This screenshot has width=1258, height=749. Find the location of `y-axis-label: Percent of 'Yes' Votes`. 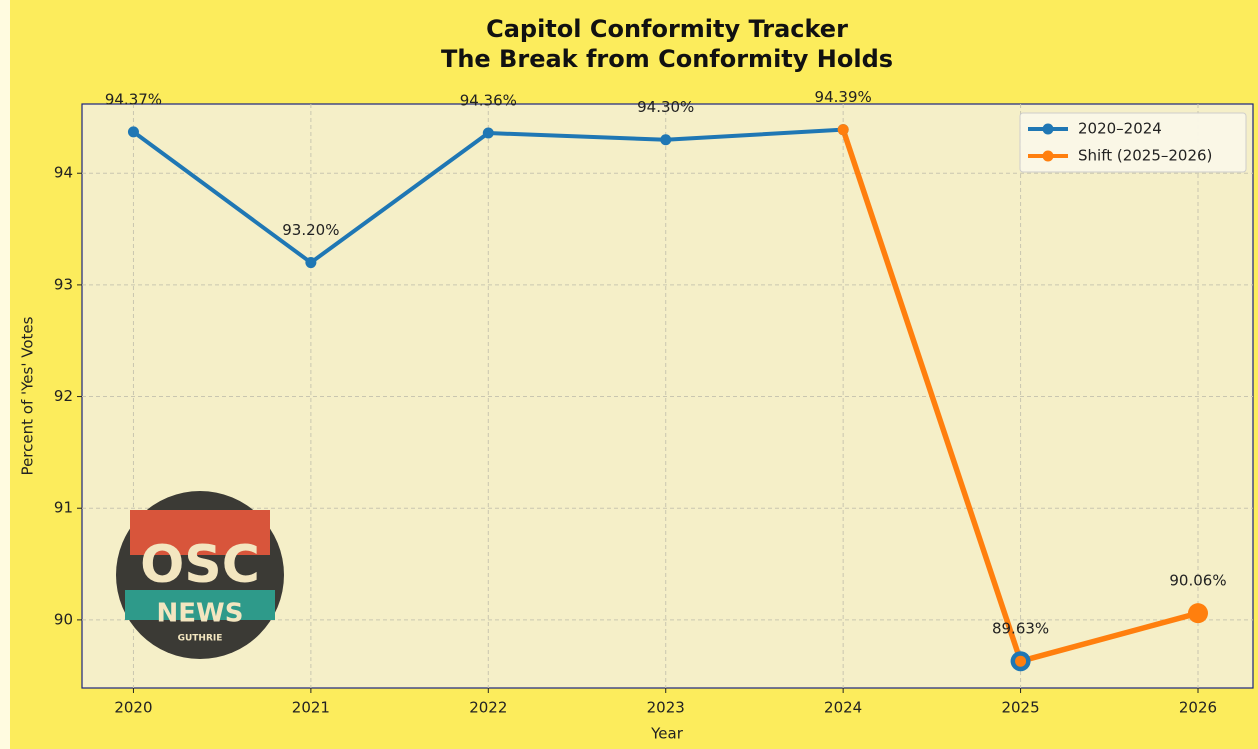

y-axis-label: Percent of 'Yes' Votes is located at coordinates (28, 395).